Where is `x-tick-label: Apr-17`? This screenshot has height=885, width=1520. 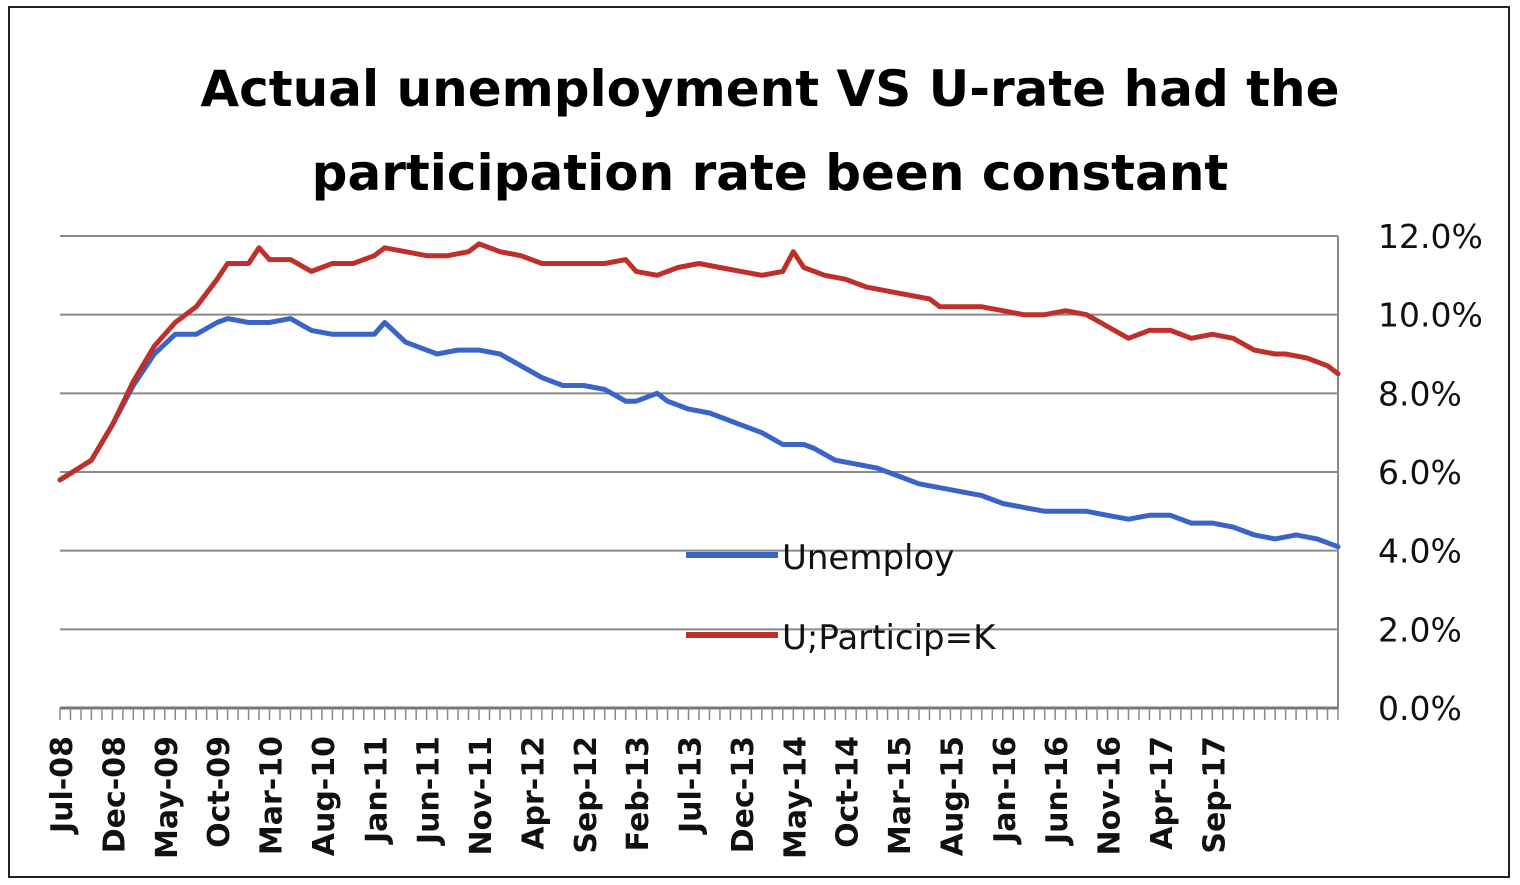
x-tick-label: Apr-17 is located at coordinates (1162, 793).